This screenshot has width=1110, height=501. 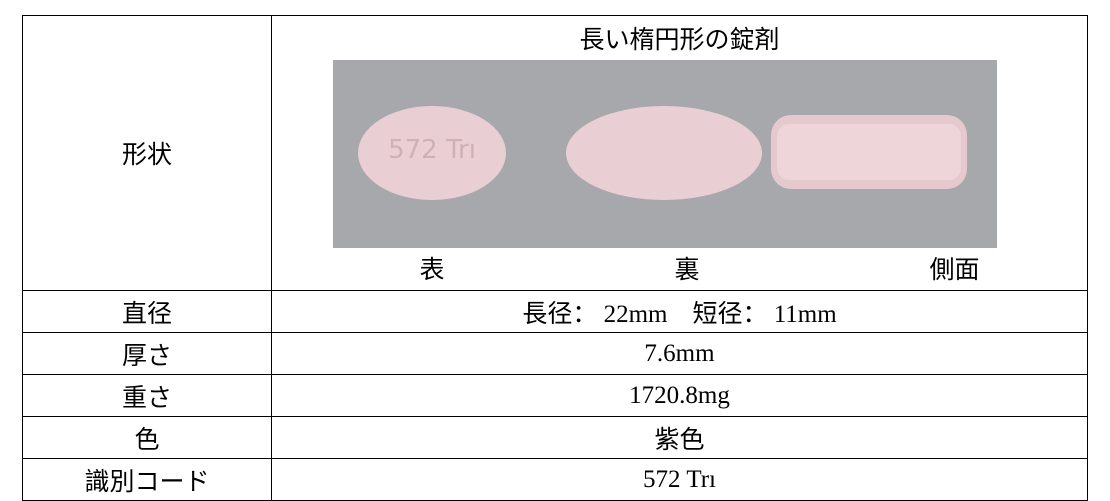 I want to click on view-label: 裏, so click(x=687, y=270).